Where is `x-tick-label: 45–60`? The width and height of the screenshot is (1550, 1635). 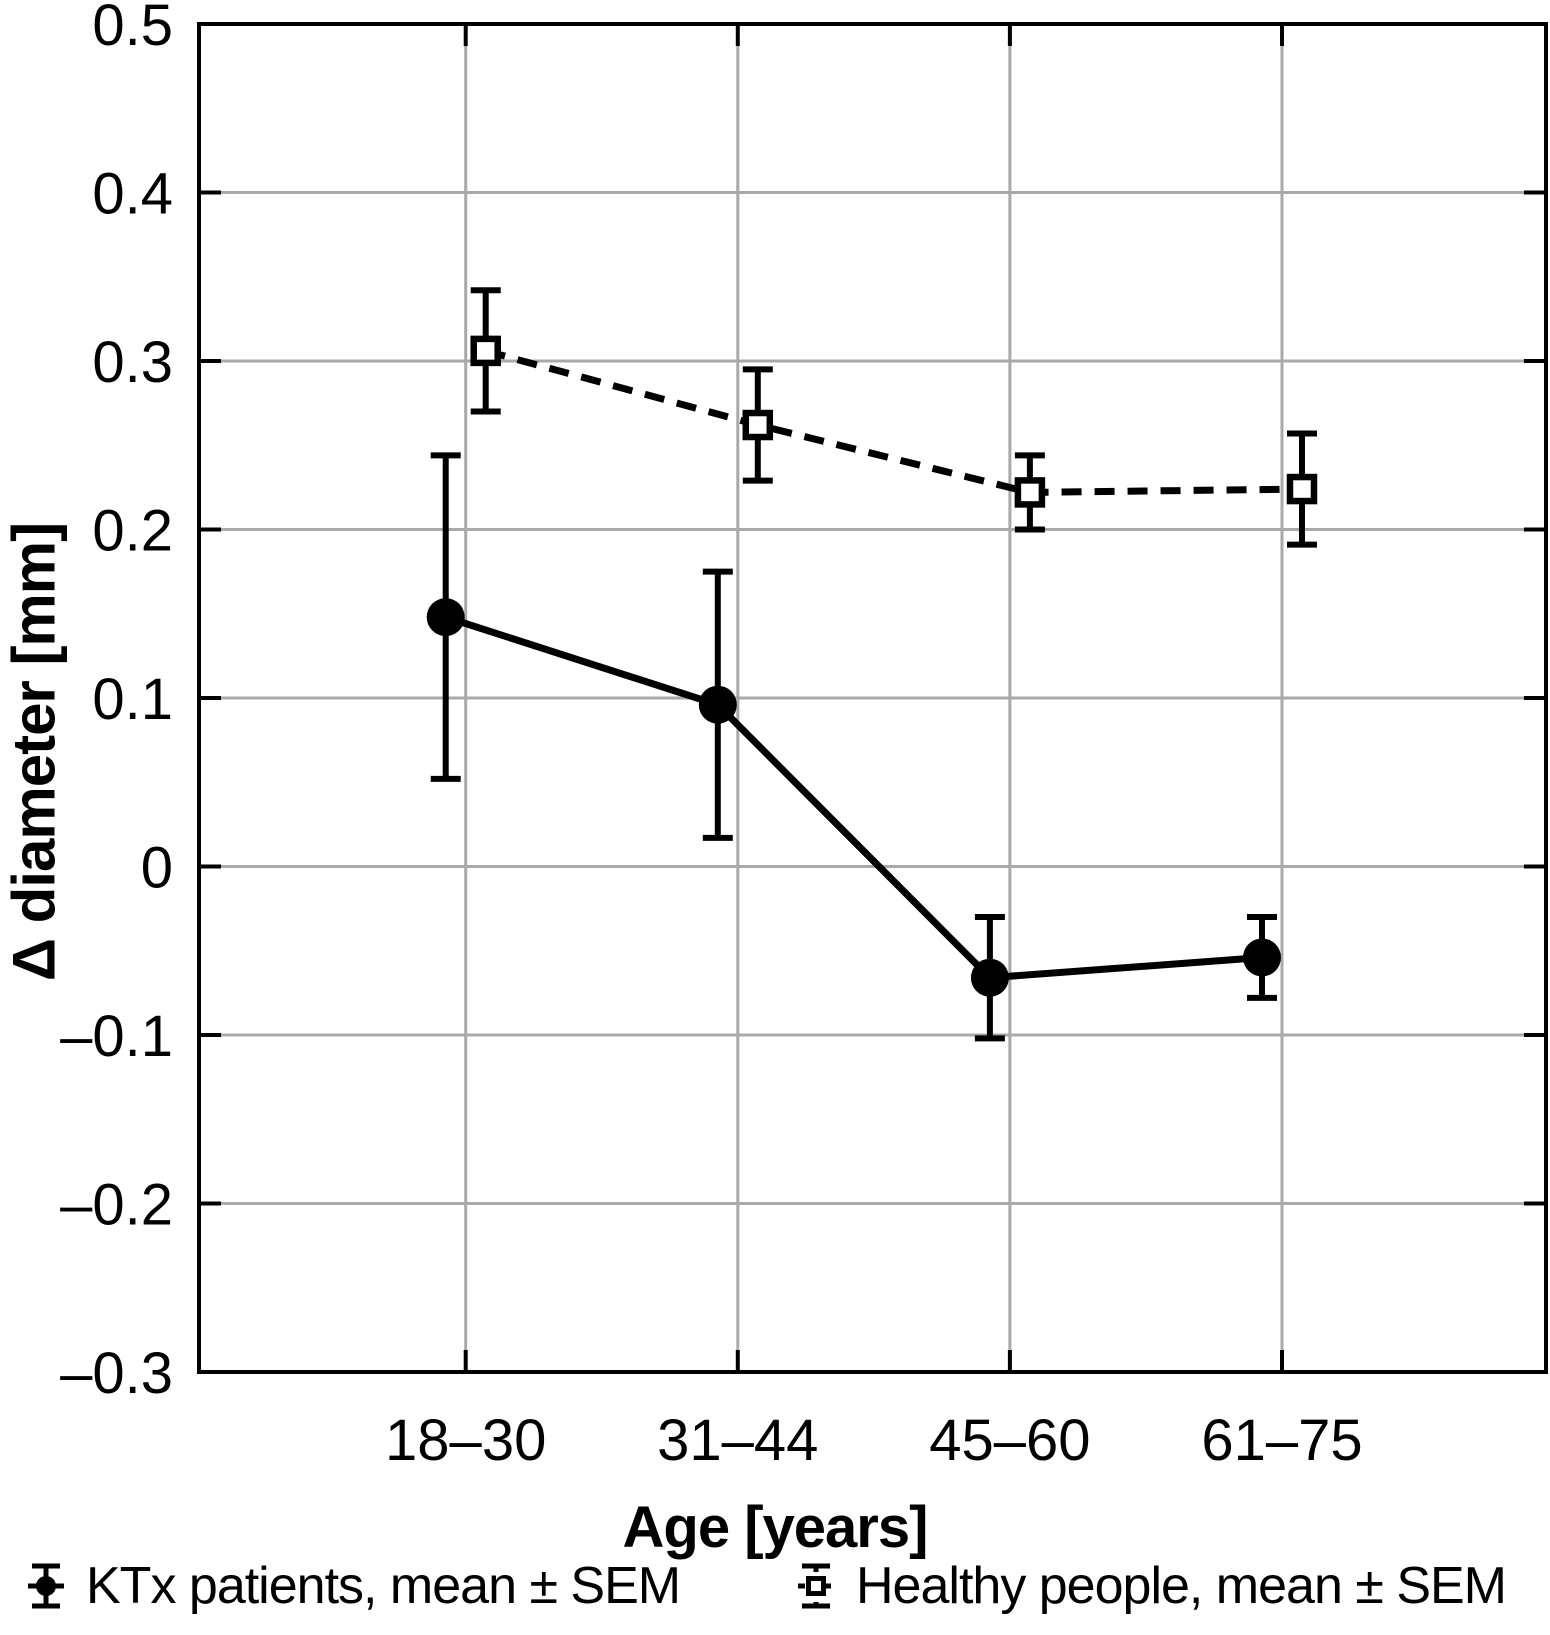 x-tick-label: 45–60 is located at coordinates (1009, 1440).